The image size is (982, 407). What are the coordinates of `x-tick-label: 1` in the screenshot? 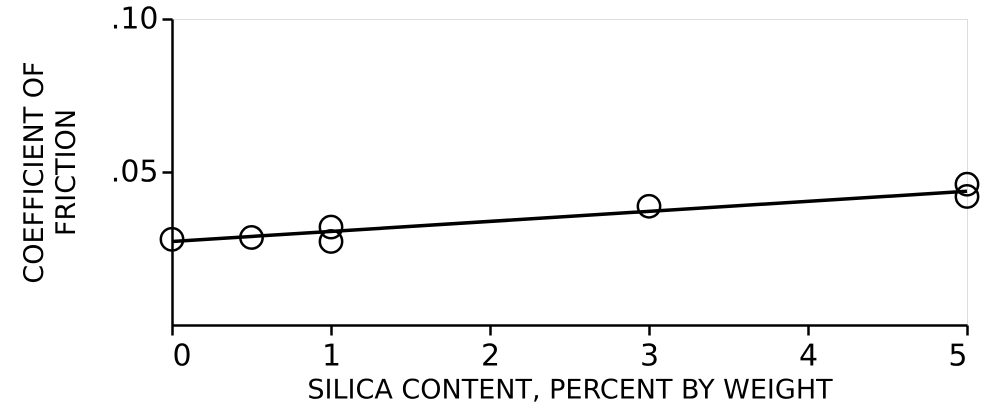 It's located at (332, 356).